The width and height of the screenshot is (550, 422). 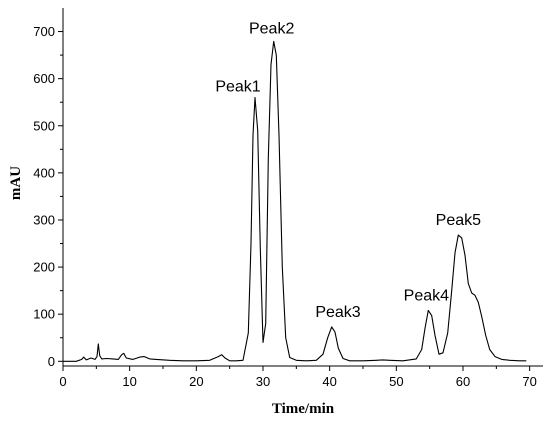 What do you see at coordinates (426, 295) in the screenshot?
I see `peak-label: Peak4` at bounding box center [426, 295].